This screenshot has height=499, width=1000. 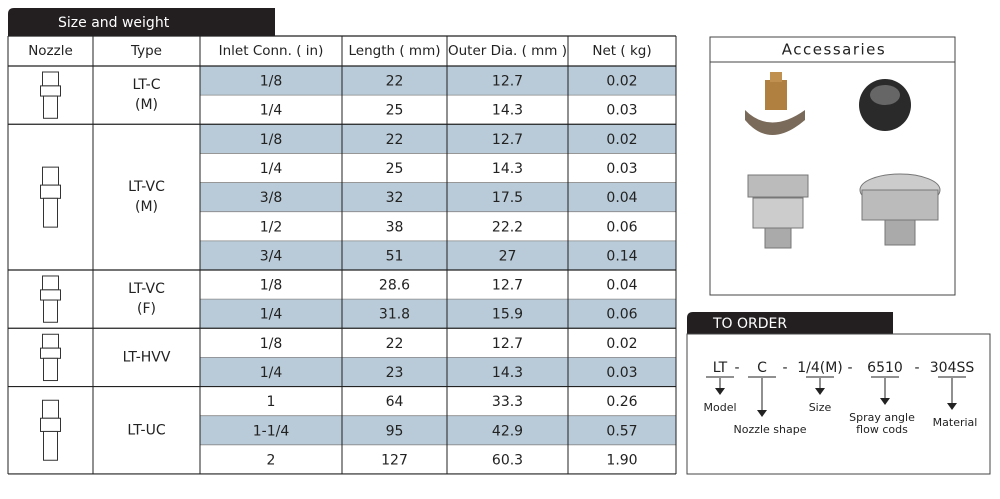 I want to click on order-title: TO ORDER, so click(x=749, y=324).